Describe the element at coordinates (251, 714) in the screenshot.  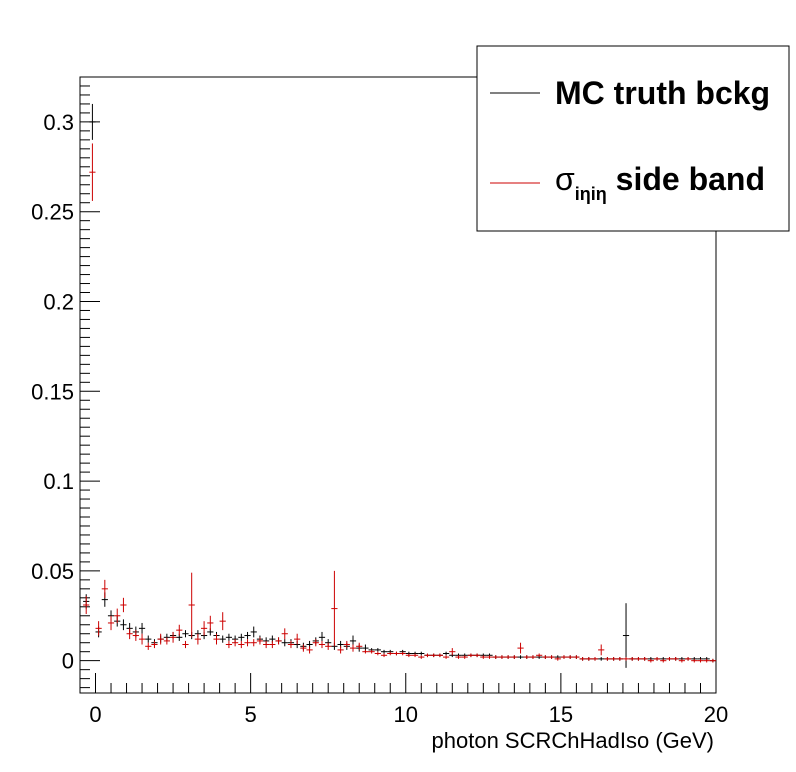
I see `x-tick-label: 5` at that location.